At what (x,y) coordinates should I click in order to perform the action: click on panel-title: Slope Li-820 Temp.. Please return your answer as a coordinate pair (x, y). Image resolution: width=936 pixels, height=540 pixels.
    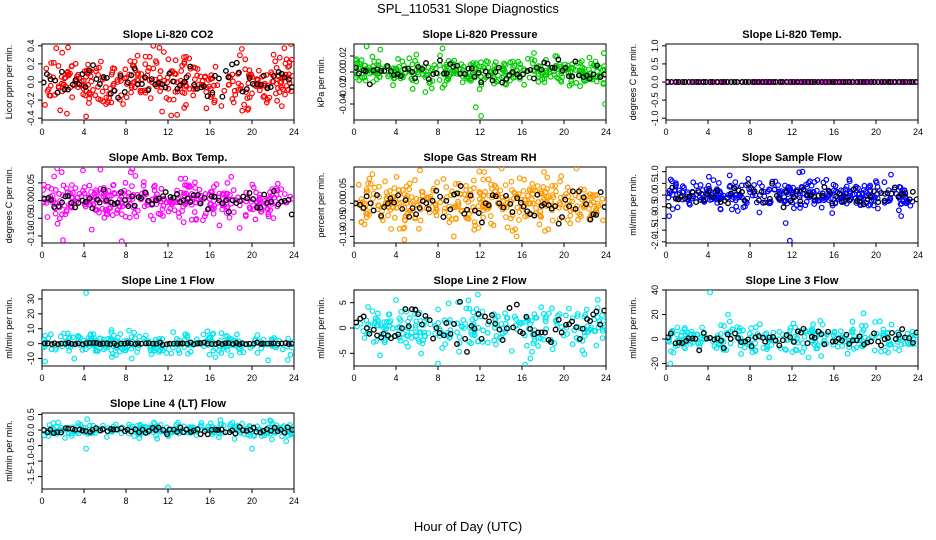
    Looking at the image, I should click on (791, 35).